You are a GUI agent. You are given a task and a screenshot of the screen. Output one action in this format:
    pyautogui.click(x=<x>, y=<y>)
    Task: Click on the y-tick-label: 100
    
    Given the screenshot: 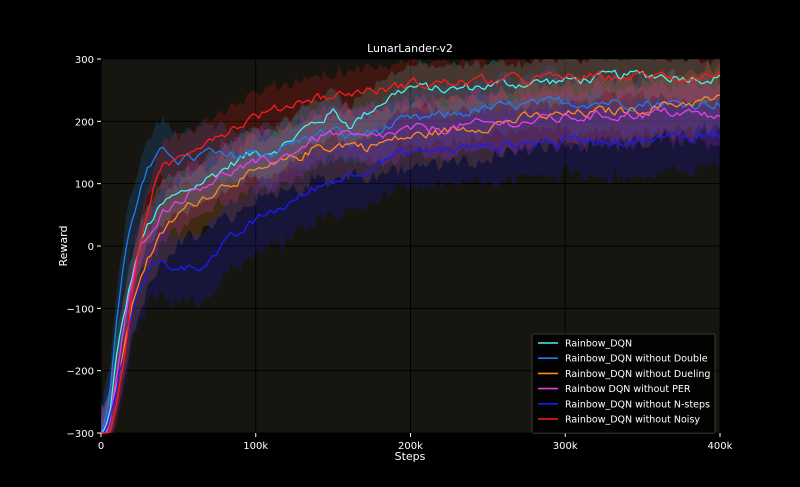 What is the action you would take?
    pyautogui.click(x=84, y=185)
    